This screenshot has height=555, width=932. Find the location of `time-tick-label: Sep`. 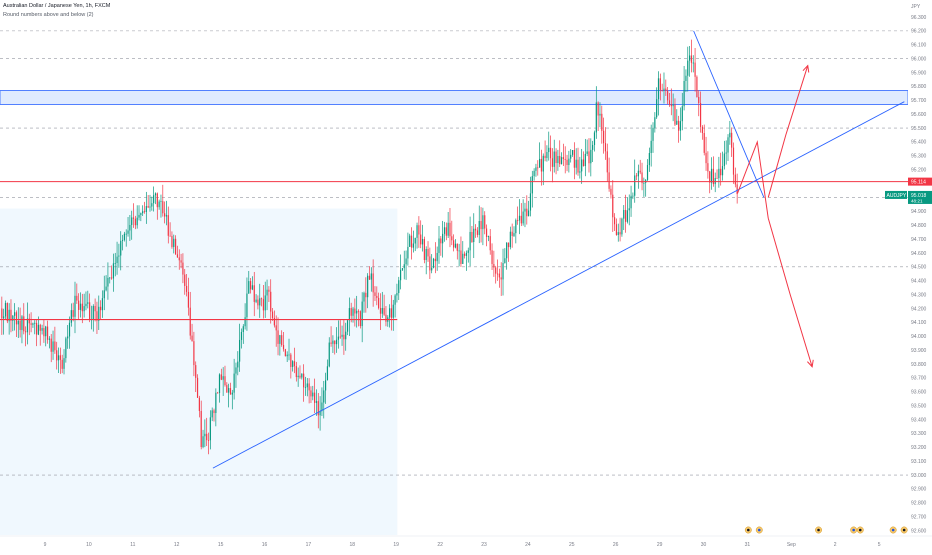

time-tick-label: Sep is located at coordinates (791, 545).